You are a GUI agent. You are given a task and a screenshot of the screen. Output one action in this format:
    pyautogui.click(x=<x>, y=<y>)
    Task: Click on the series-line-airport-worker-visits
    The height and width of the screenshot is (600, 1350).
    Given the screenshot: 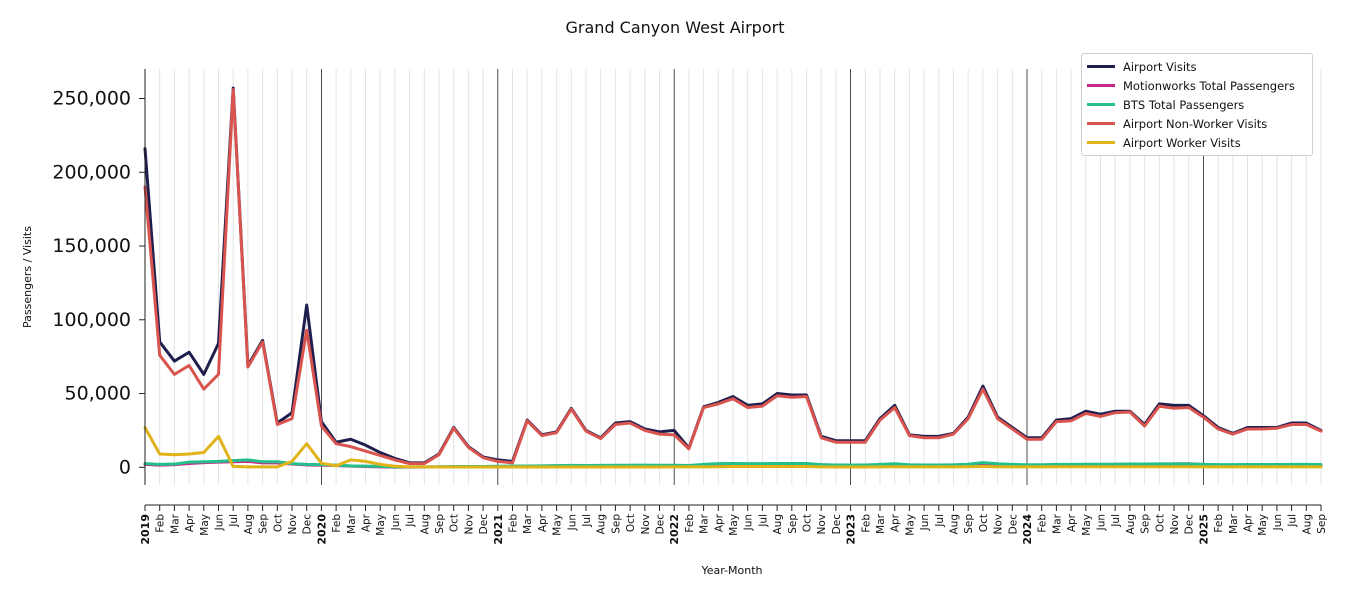 What is the action you would take?
    pyautogui.click(x=733, y=447)
    